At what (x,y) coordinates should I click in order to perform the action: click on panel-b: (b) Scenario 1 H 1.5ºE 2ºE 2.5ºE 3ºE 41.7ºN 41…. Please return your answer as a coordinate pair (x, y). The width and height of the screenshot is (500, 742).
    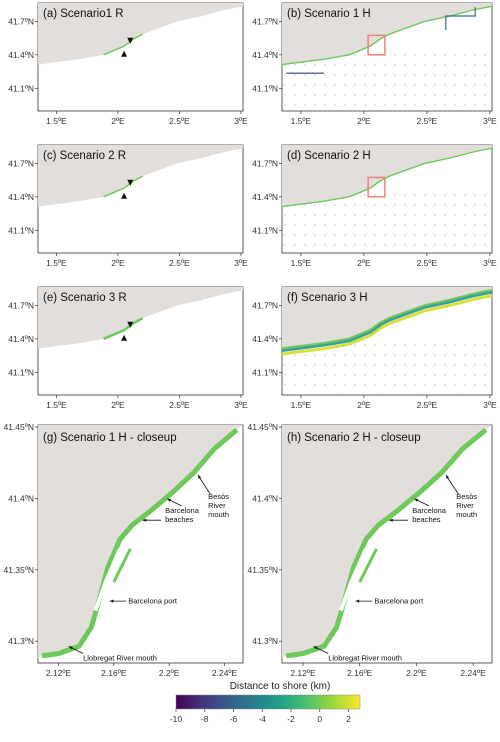
    Looking at the image, I should click on (374, 64).